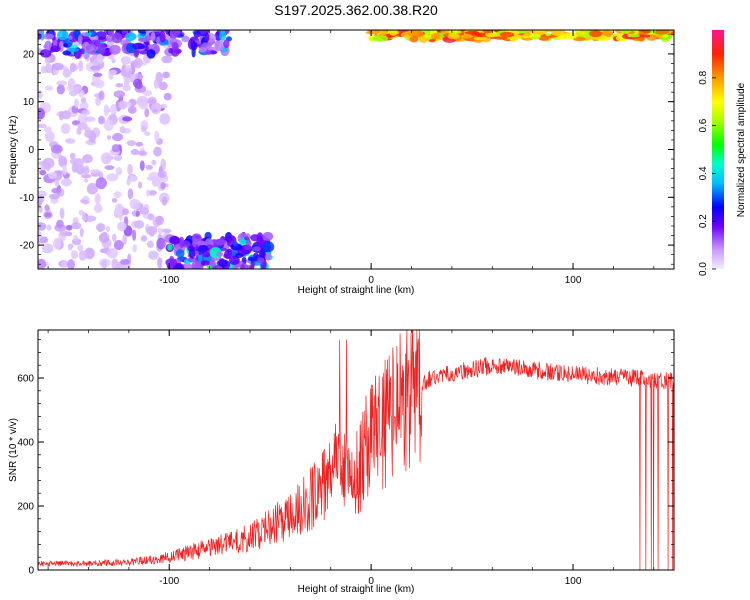 This screenshot has width=750, height=600. I want to click on spectrogram-y-tick-label: -10, so click(27, 198).